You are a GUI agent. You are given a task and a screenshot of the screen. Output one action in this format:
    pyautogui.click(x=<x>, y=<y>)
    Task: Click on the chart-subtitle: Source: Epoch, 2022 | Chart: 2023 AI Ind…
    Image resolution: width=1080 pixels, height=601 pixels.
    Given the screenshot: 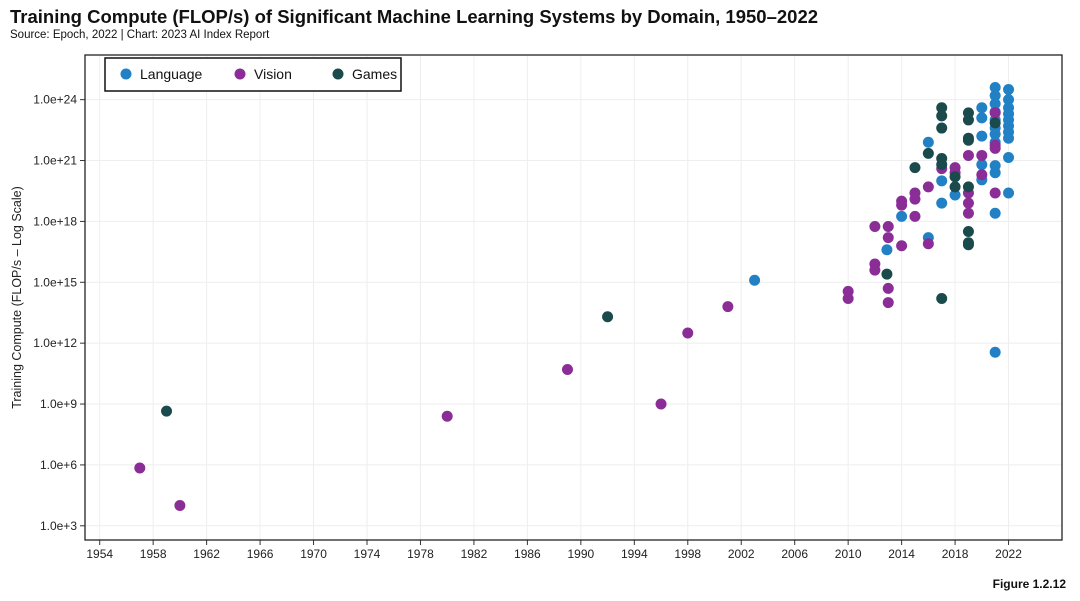 What is the action you would take?
    pyautogui.click(x=140, y=35)
    